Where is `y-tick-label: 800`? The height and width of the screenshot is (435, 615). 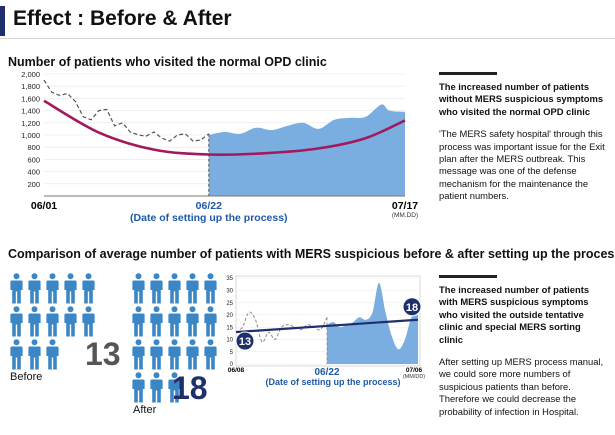 y-tick-label: 800 is located at coordinates (33, 147).